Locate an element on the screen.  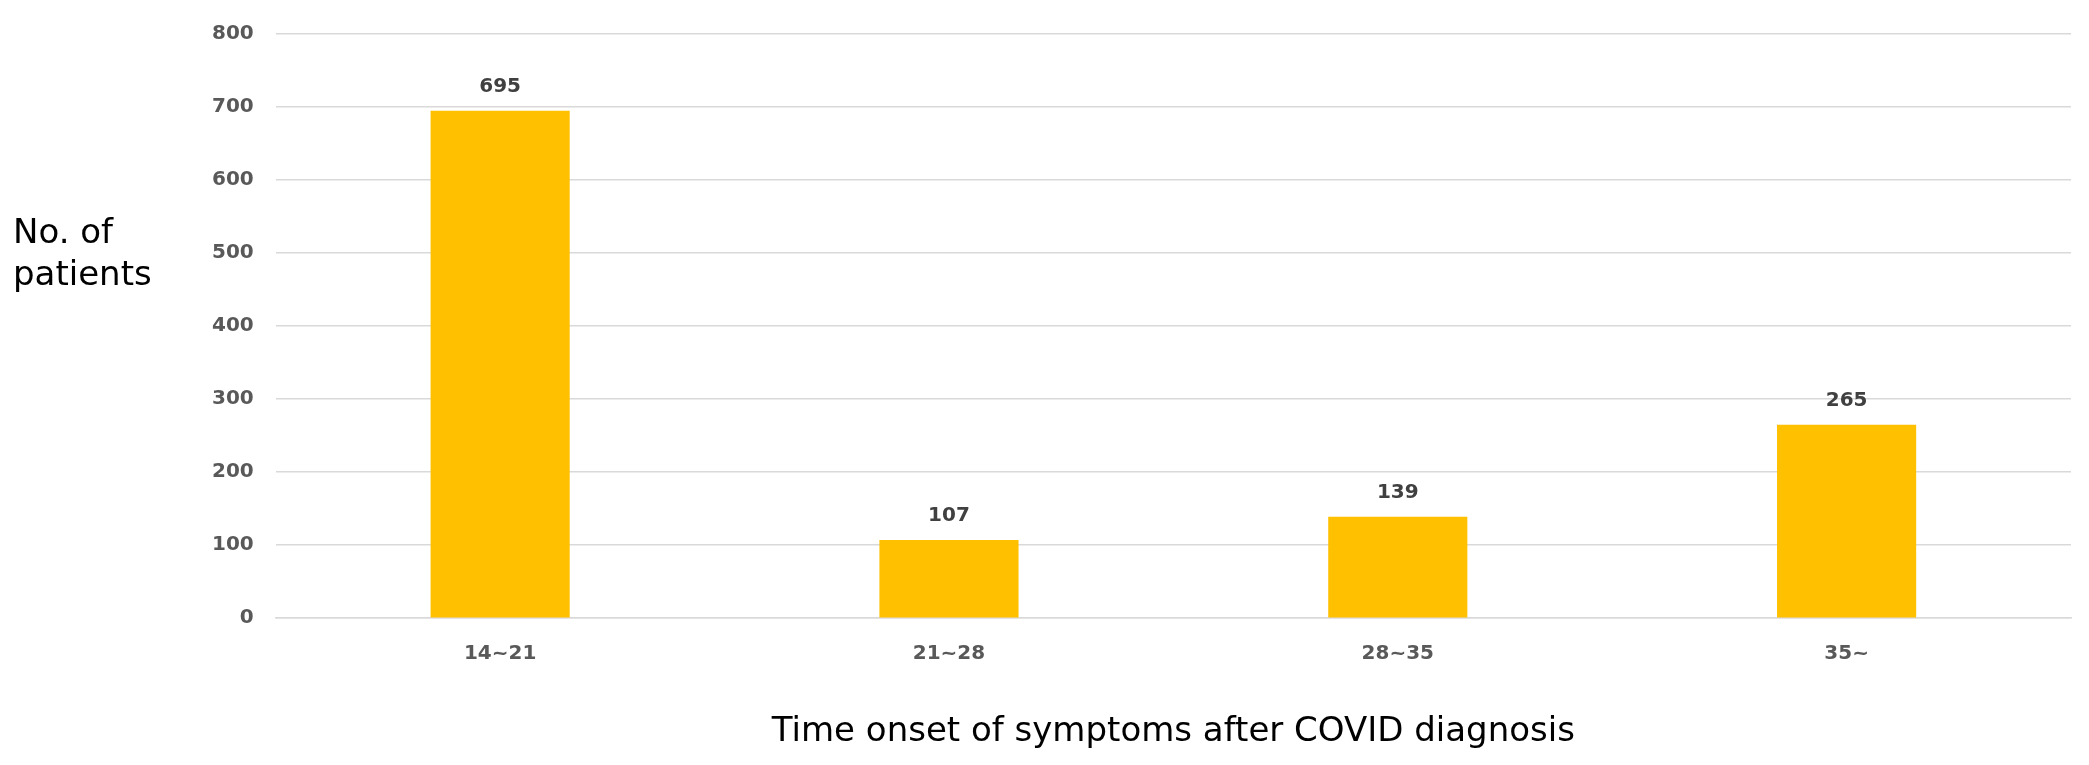
data-label: 265 is located at coordinates (1846, 398).